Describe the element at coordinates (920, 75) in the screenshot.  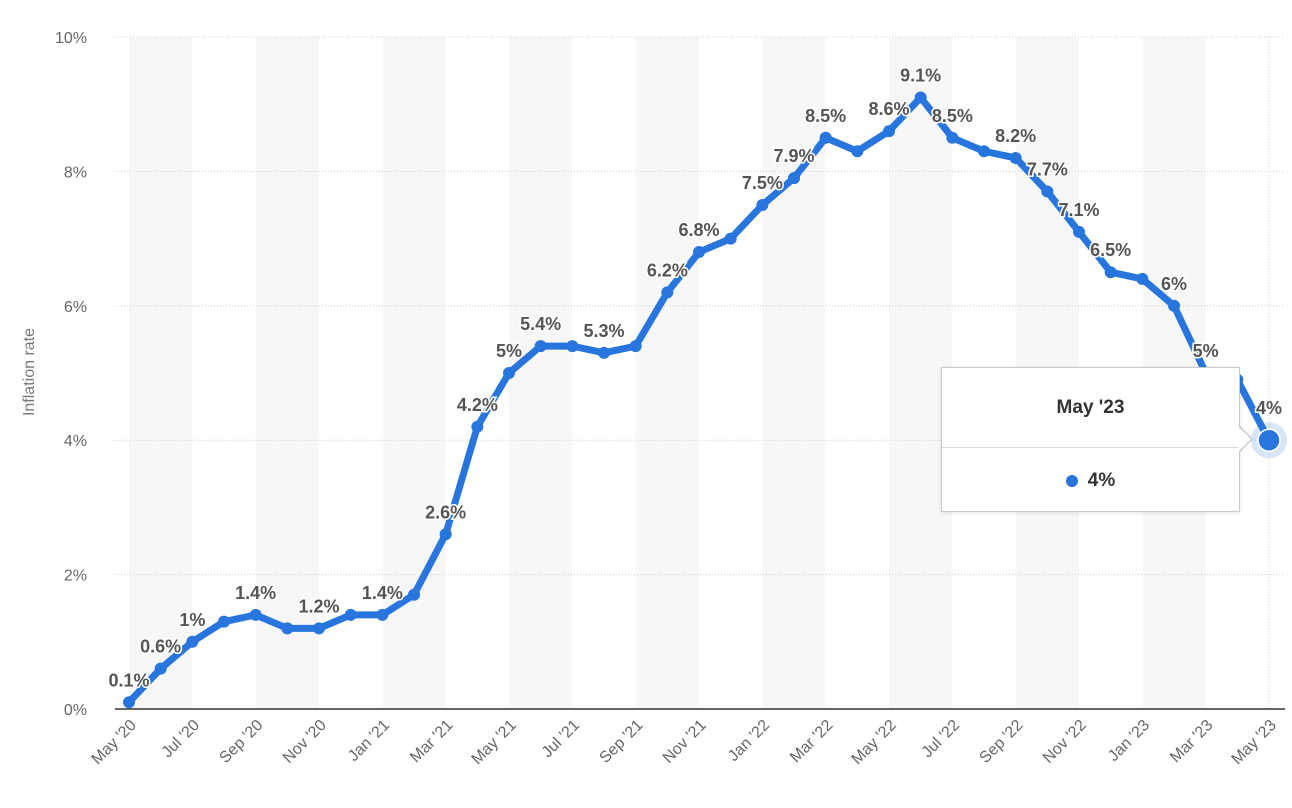
I see `data-label: 9.1%` at that location.